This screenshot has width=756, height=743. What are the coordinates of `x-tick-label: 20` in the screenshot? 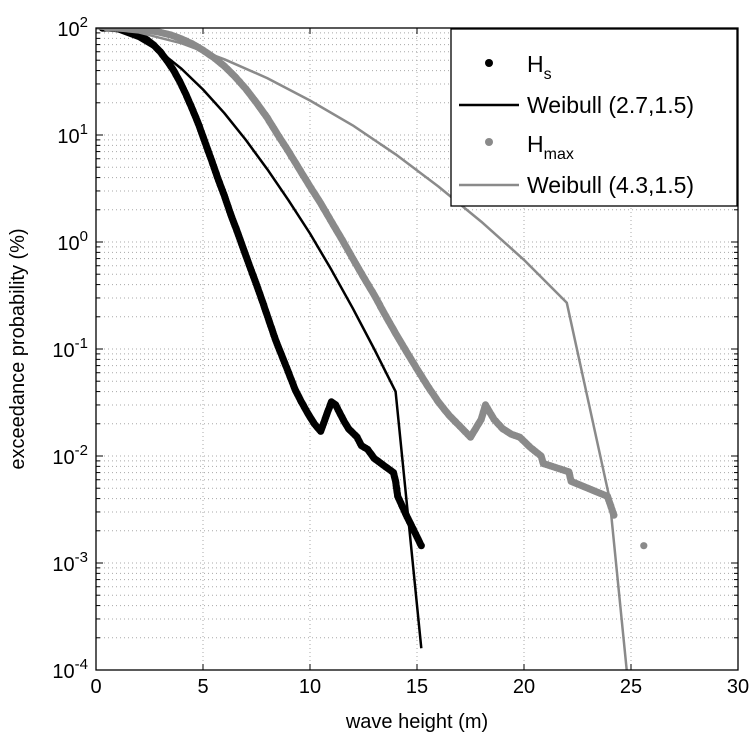 It's located at (524, 687).